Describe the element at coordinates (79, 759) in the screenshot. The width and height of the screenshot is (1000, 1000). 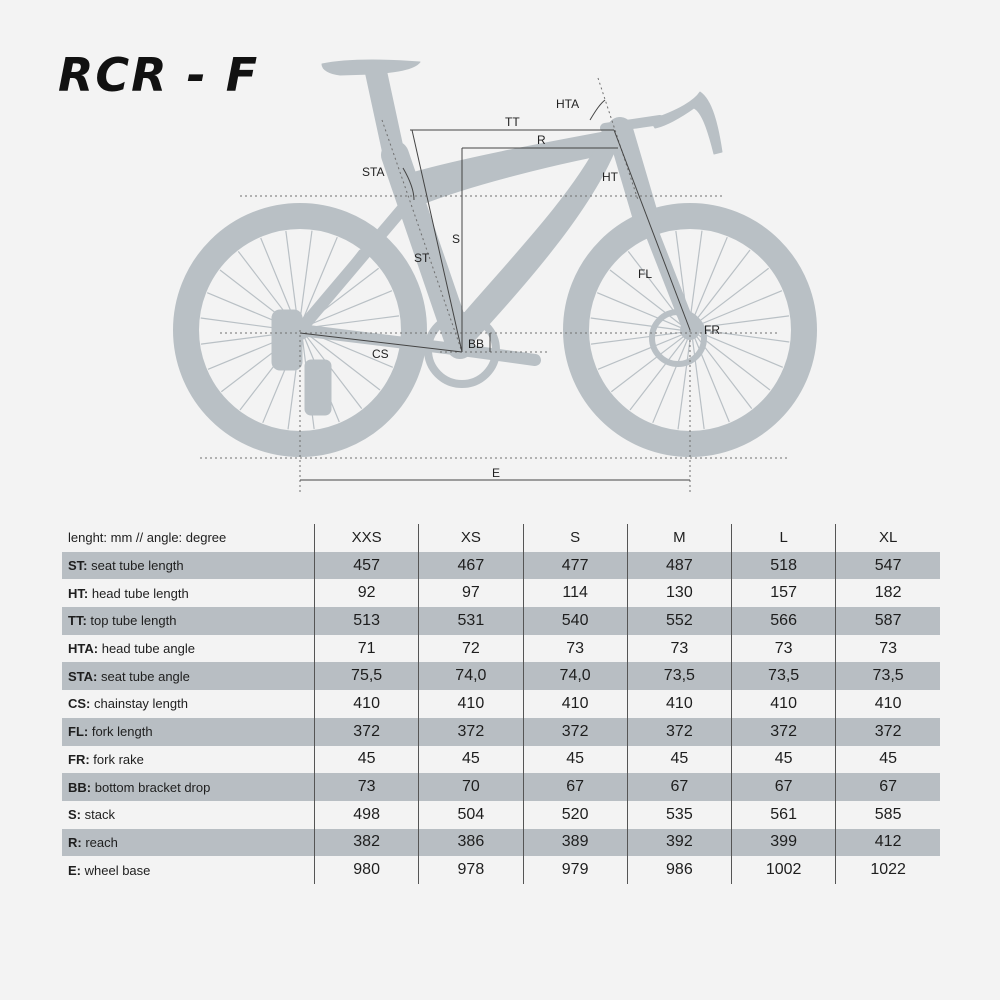
I see `row-abbr: FR:` at that location.